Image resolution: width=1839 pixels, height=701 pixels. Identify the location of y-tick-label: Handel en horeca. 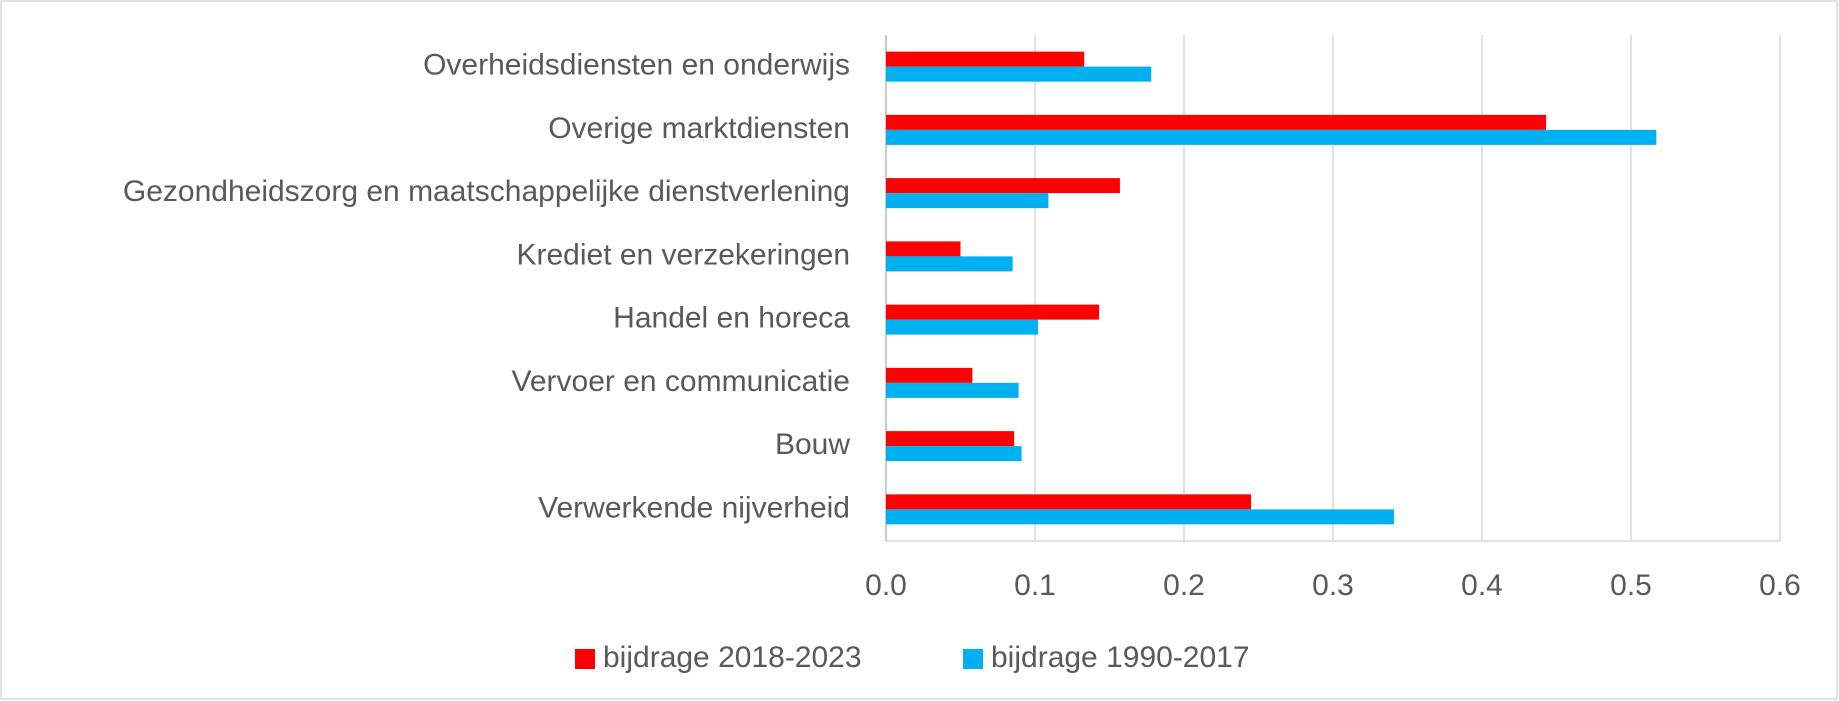
(731, 318).